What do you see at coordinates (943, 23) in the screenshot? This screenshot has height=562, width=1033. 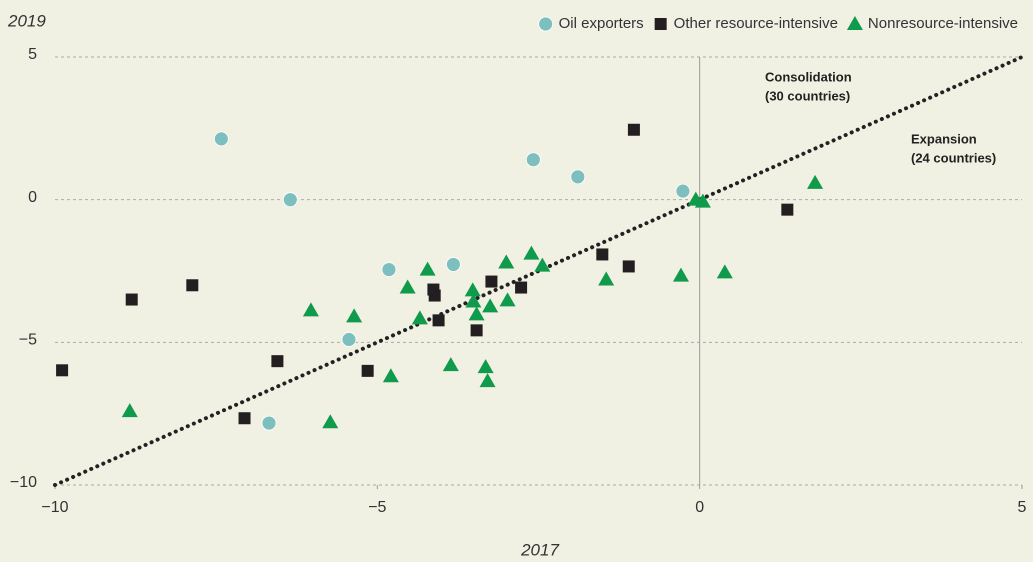 I see `legend-label: Nonresource-intensive` at bounding box center [943, 23].